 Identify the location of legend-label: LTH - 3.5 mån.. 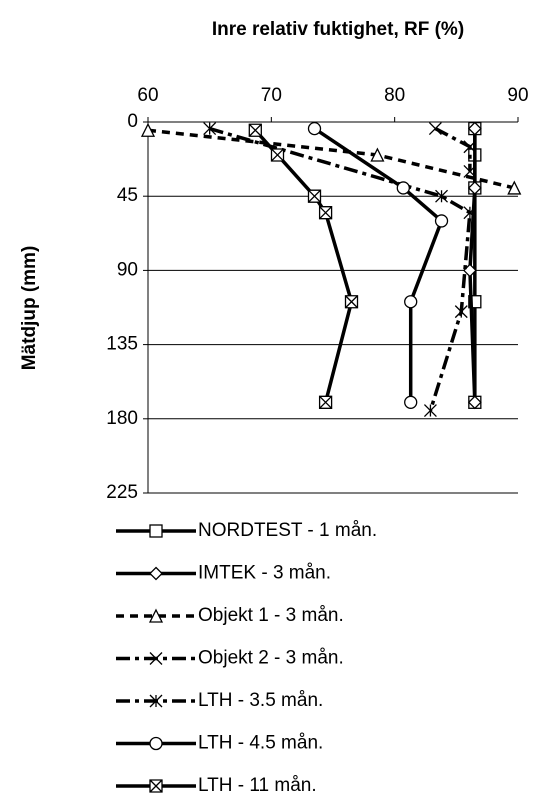
(260, 700).